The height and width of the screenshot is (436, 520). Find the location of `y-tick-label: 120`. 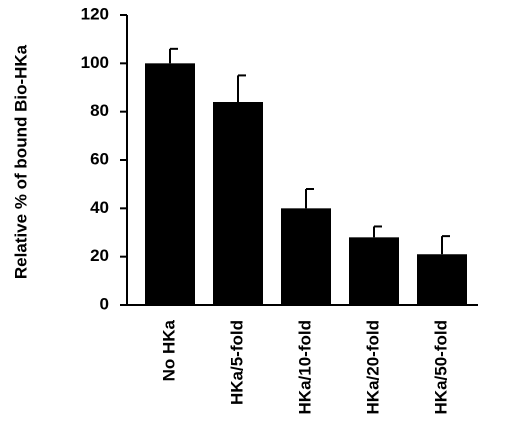

y-tick-label: 120 is located at coordinates (95, 13).